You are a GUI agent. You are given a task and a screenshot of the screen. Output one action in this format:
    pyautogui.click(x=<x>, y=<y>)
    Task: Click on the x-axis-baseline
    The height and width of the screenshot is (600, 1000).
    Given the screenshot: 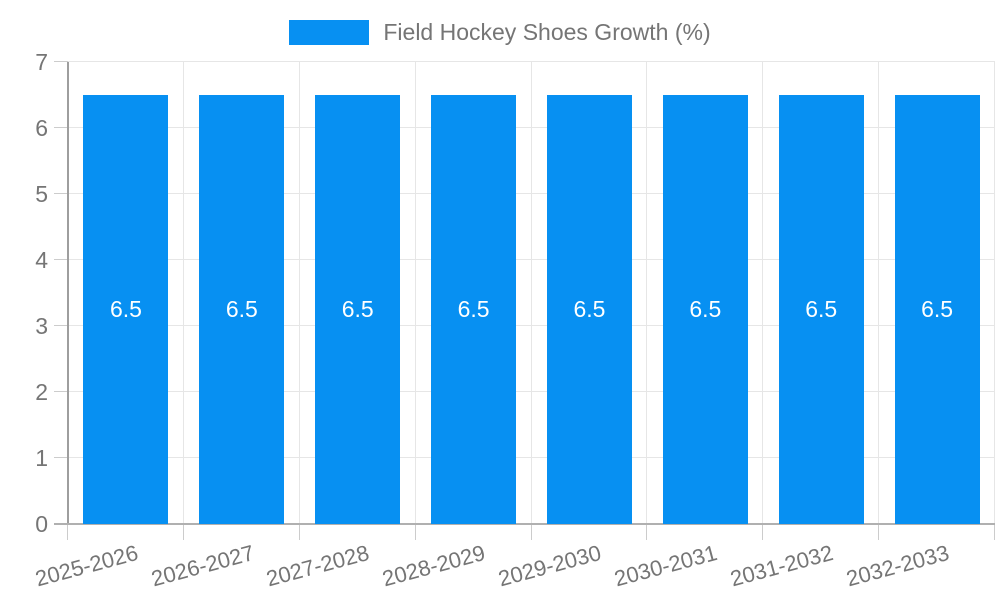 What is the action you would take?
    pyautogui.click(x=524, y=524)
    